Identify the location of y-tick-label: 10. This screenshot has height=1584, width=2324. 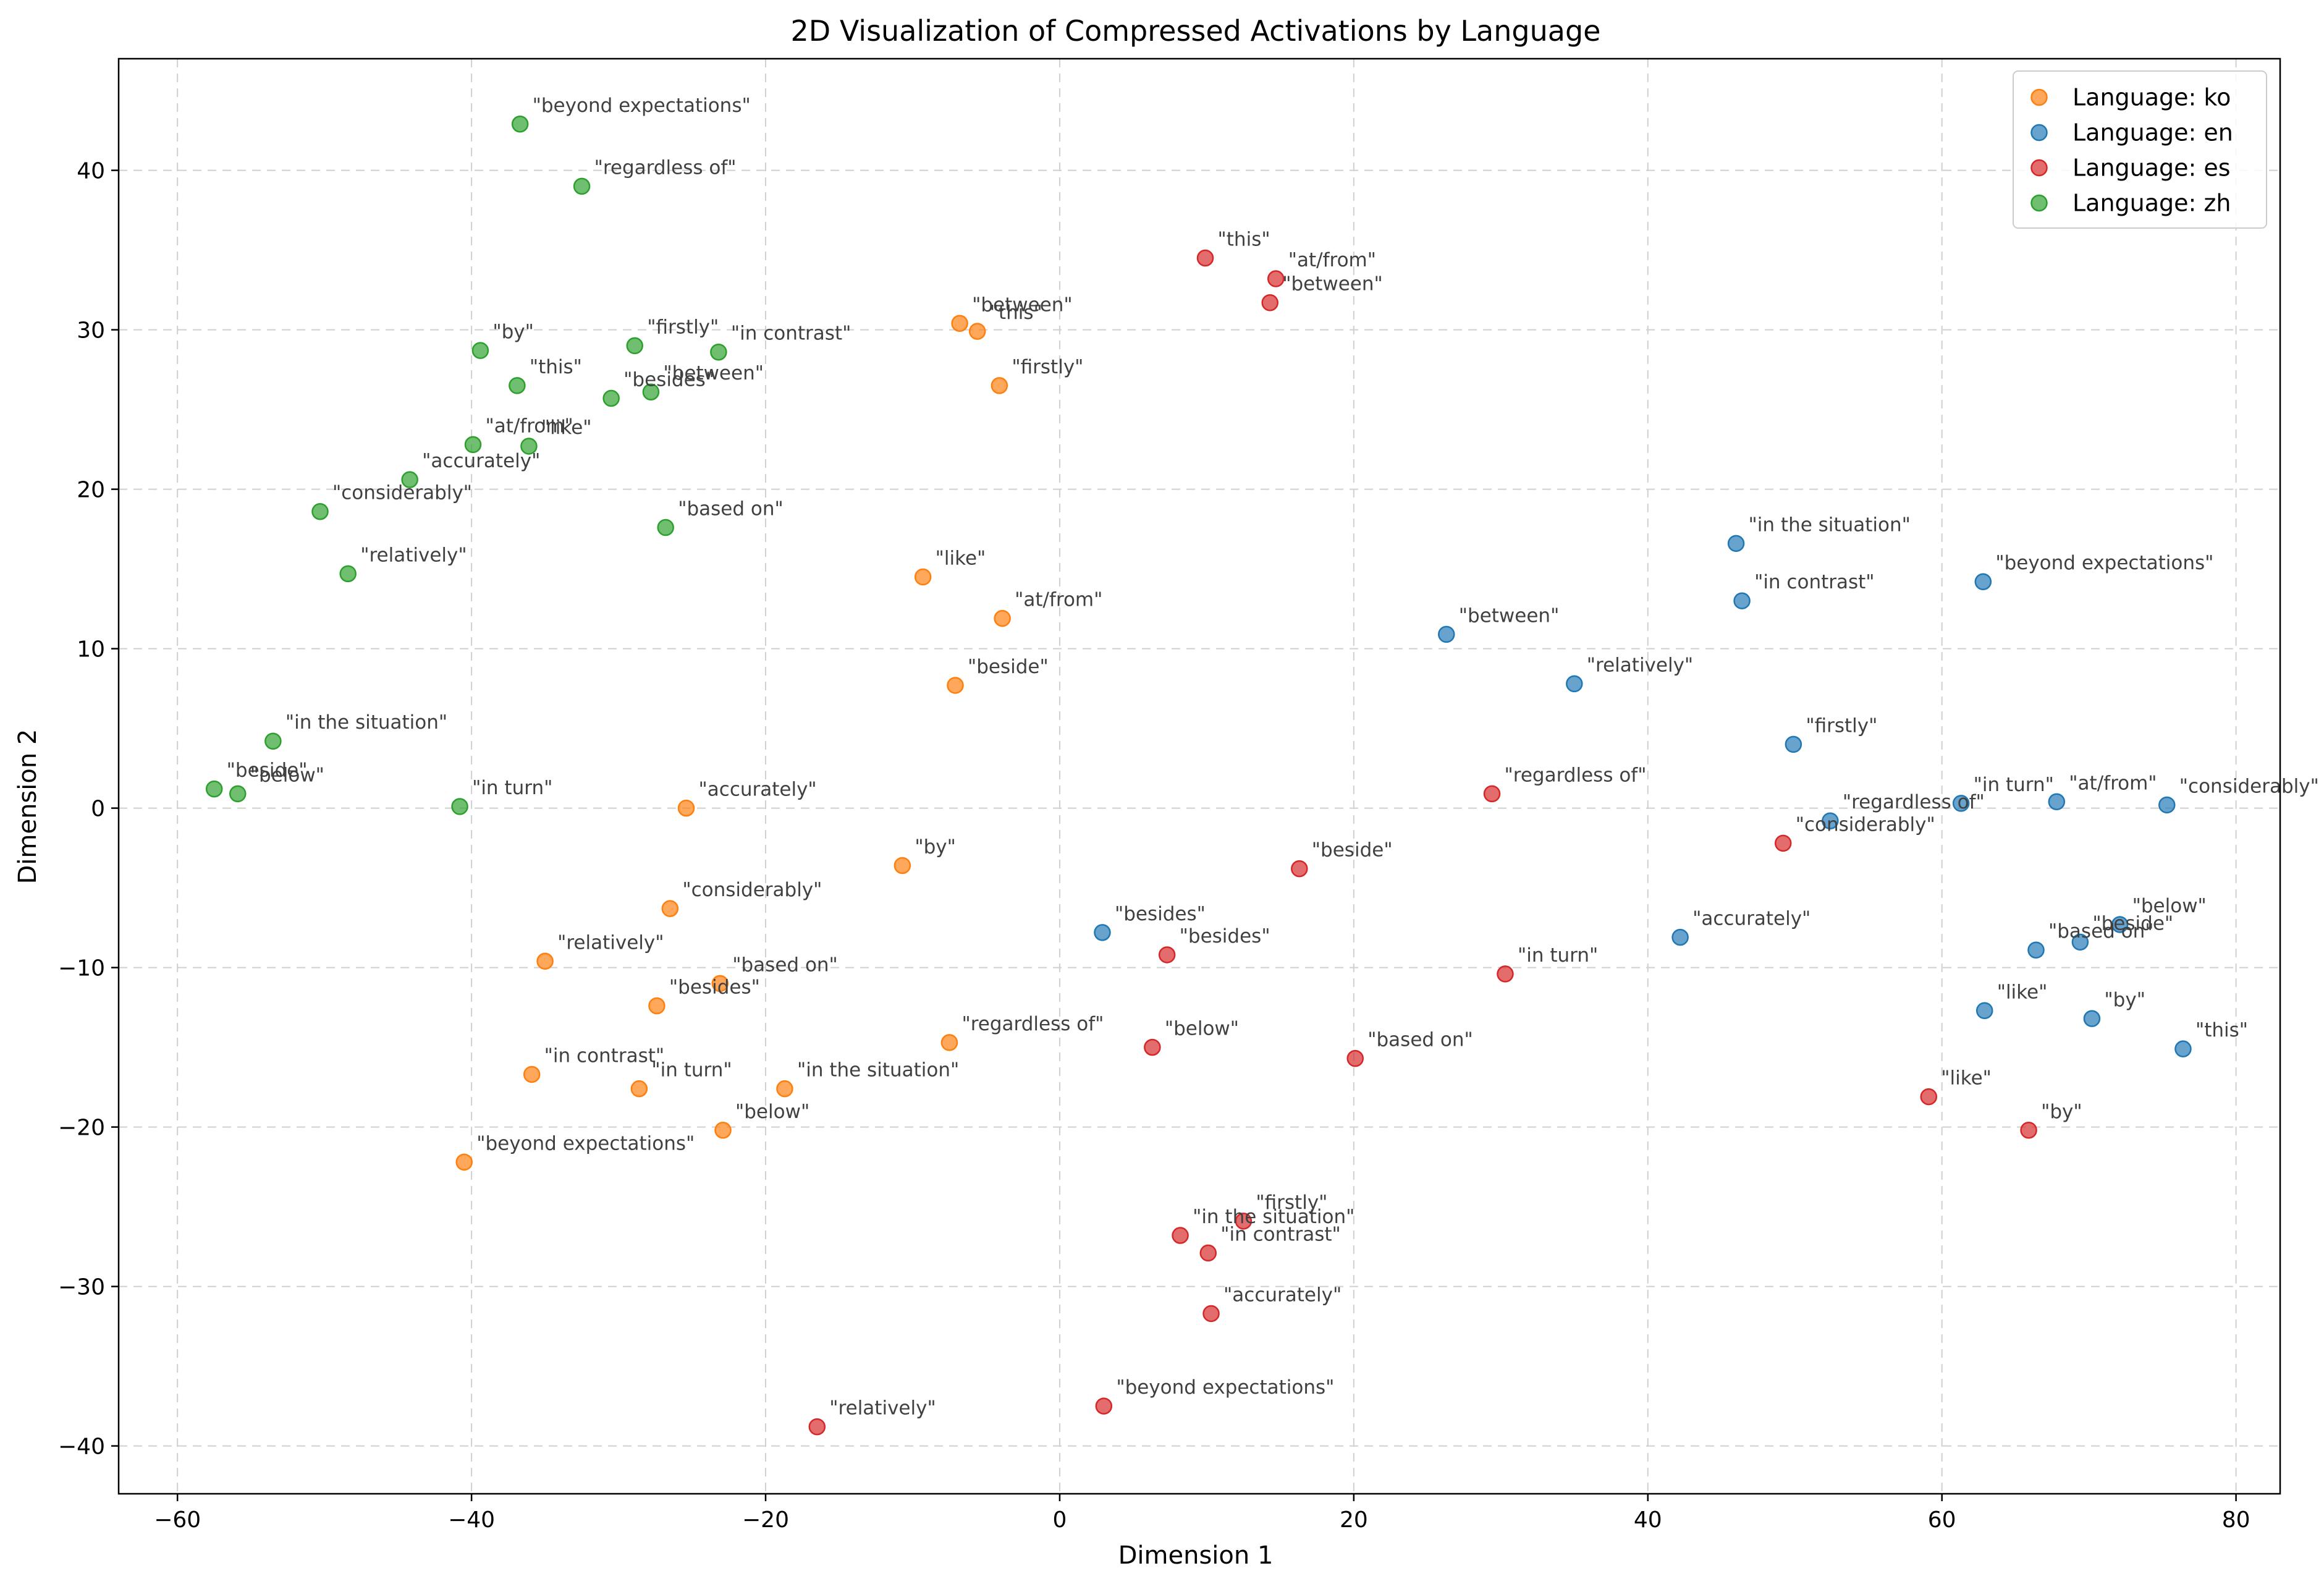
(91, 650).